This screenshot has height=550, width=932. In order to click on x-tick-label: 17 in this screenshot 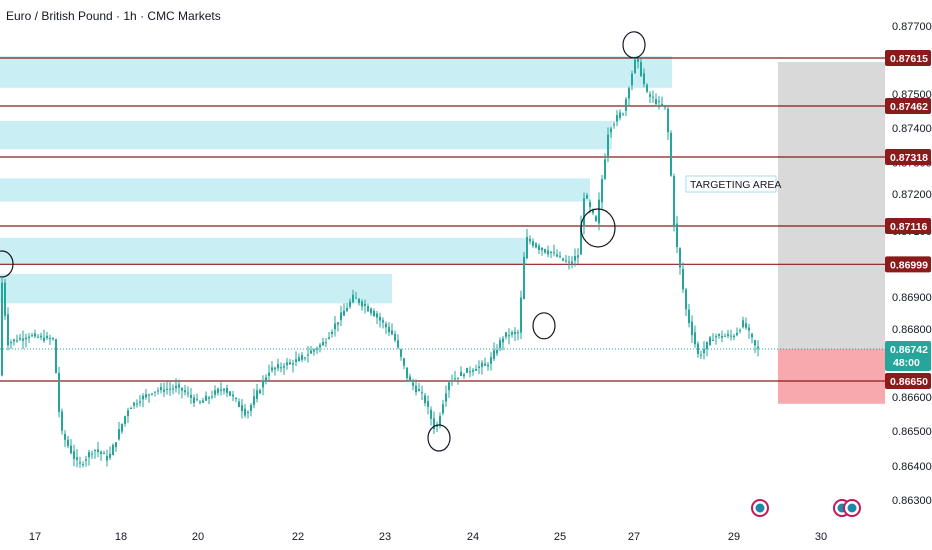, I will do `click(35, 537)`.